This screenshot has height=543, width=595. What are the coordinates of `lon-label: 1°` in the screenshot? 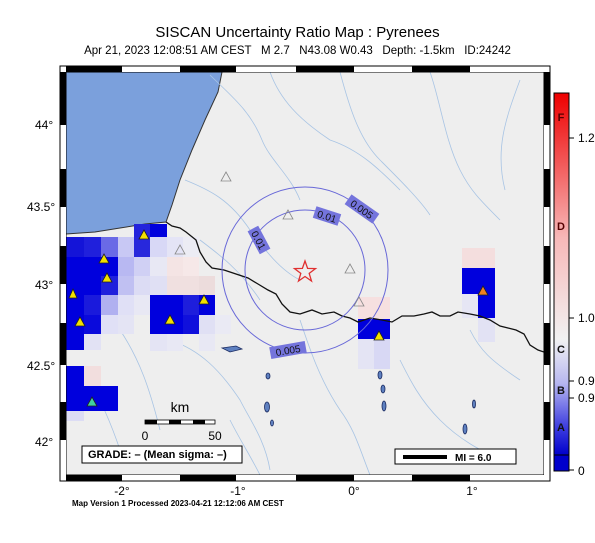 It's located at (472, 491).